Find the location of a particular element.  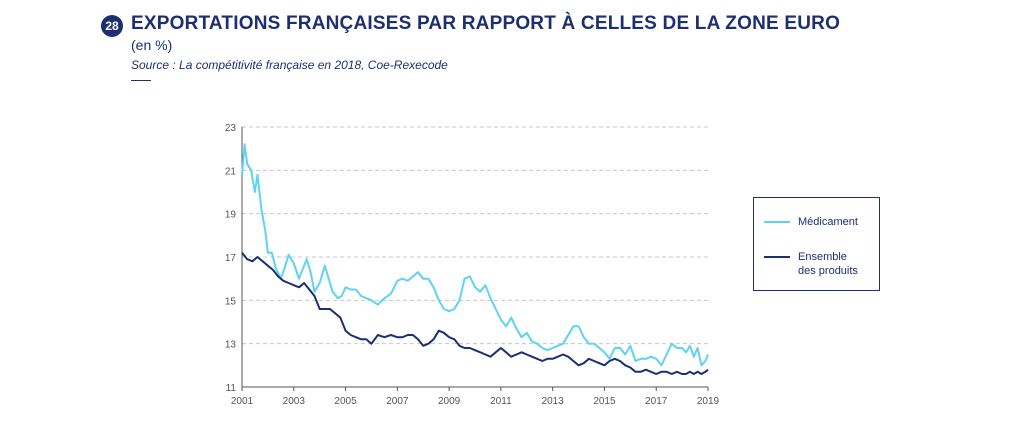

y-tick-label-21: 21 is located at coordinates (231, 171).